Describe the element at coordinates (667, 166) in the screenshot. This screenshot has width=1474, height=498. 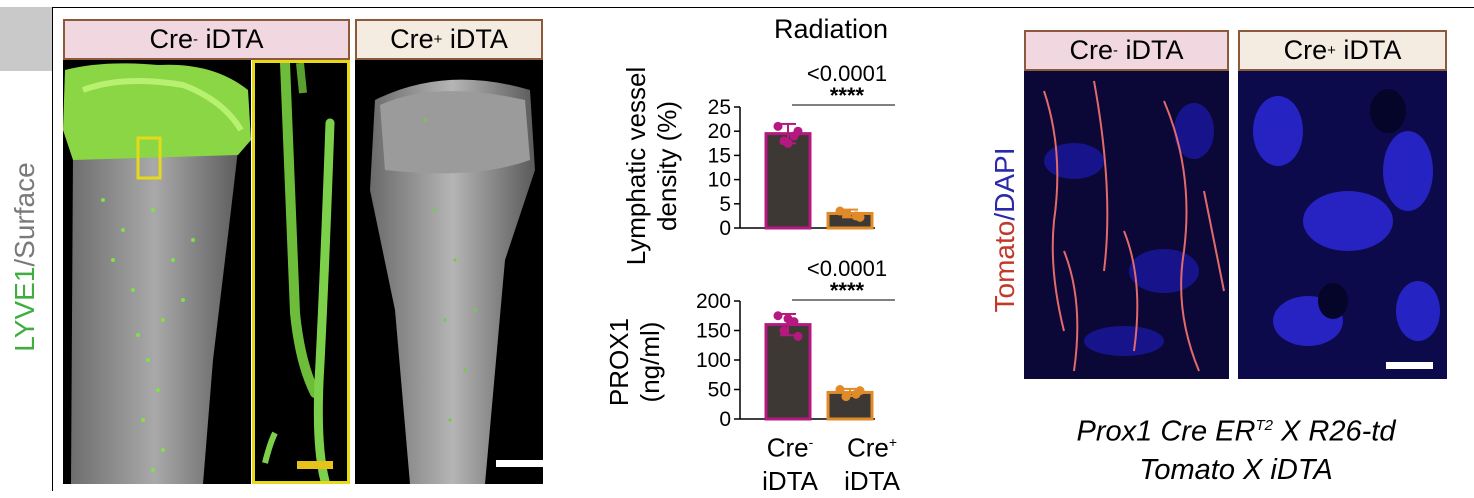
I see `chart1-ylabel-line2: density (%)` at that location.